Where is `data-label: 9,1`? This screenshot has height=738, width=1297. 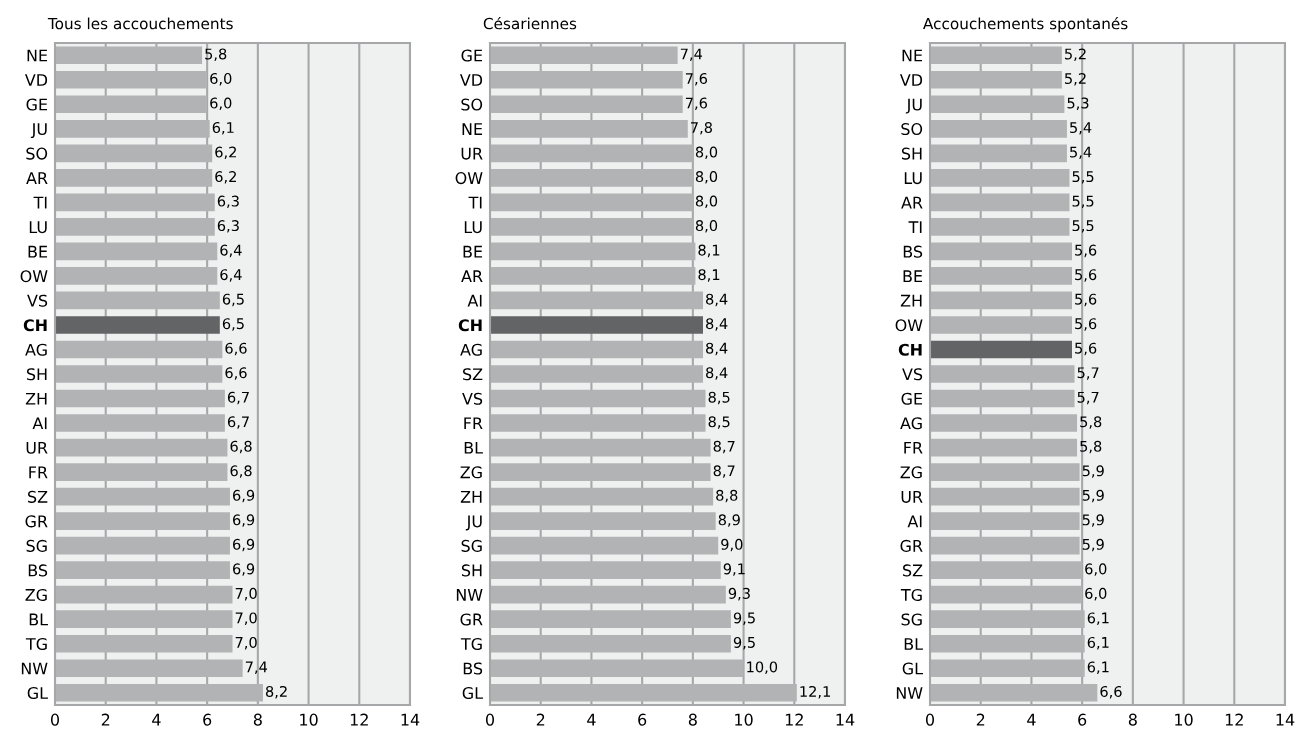
data-label: 9,1 is located at coordinates (734, 569).